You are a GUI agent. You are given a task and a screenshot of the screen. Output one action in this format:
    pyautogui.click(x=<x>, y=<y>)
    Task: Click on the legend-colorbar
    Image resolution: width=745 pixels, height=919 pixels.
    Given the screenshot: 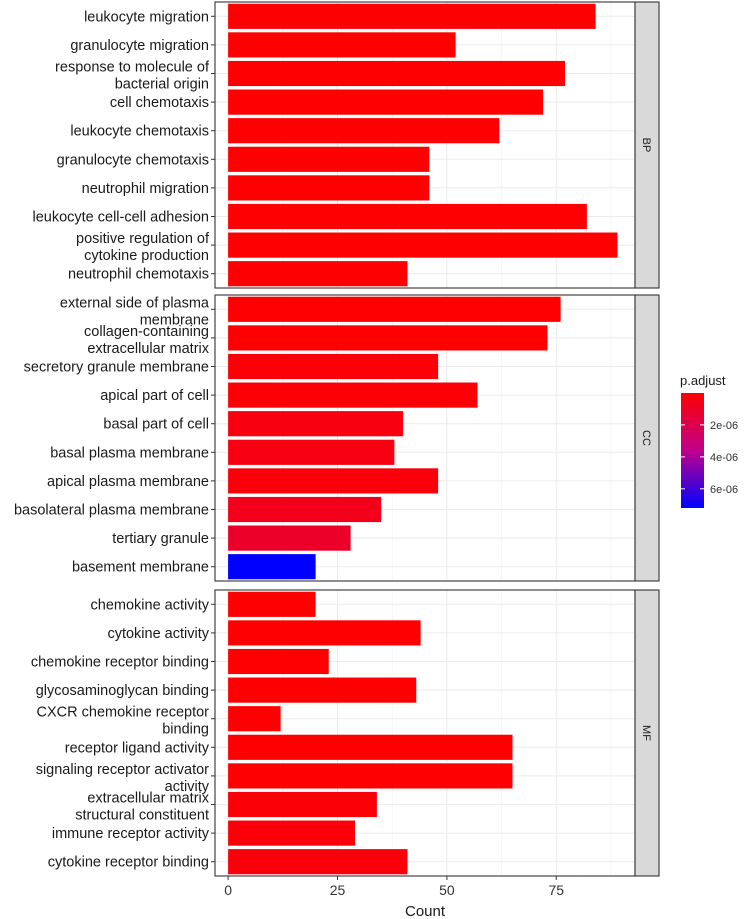 What is the action you would take?
    pyautogui.click(x=692, y=450)
    